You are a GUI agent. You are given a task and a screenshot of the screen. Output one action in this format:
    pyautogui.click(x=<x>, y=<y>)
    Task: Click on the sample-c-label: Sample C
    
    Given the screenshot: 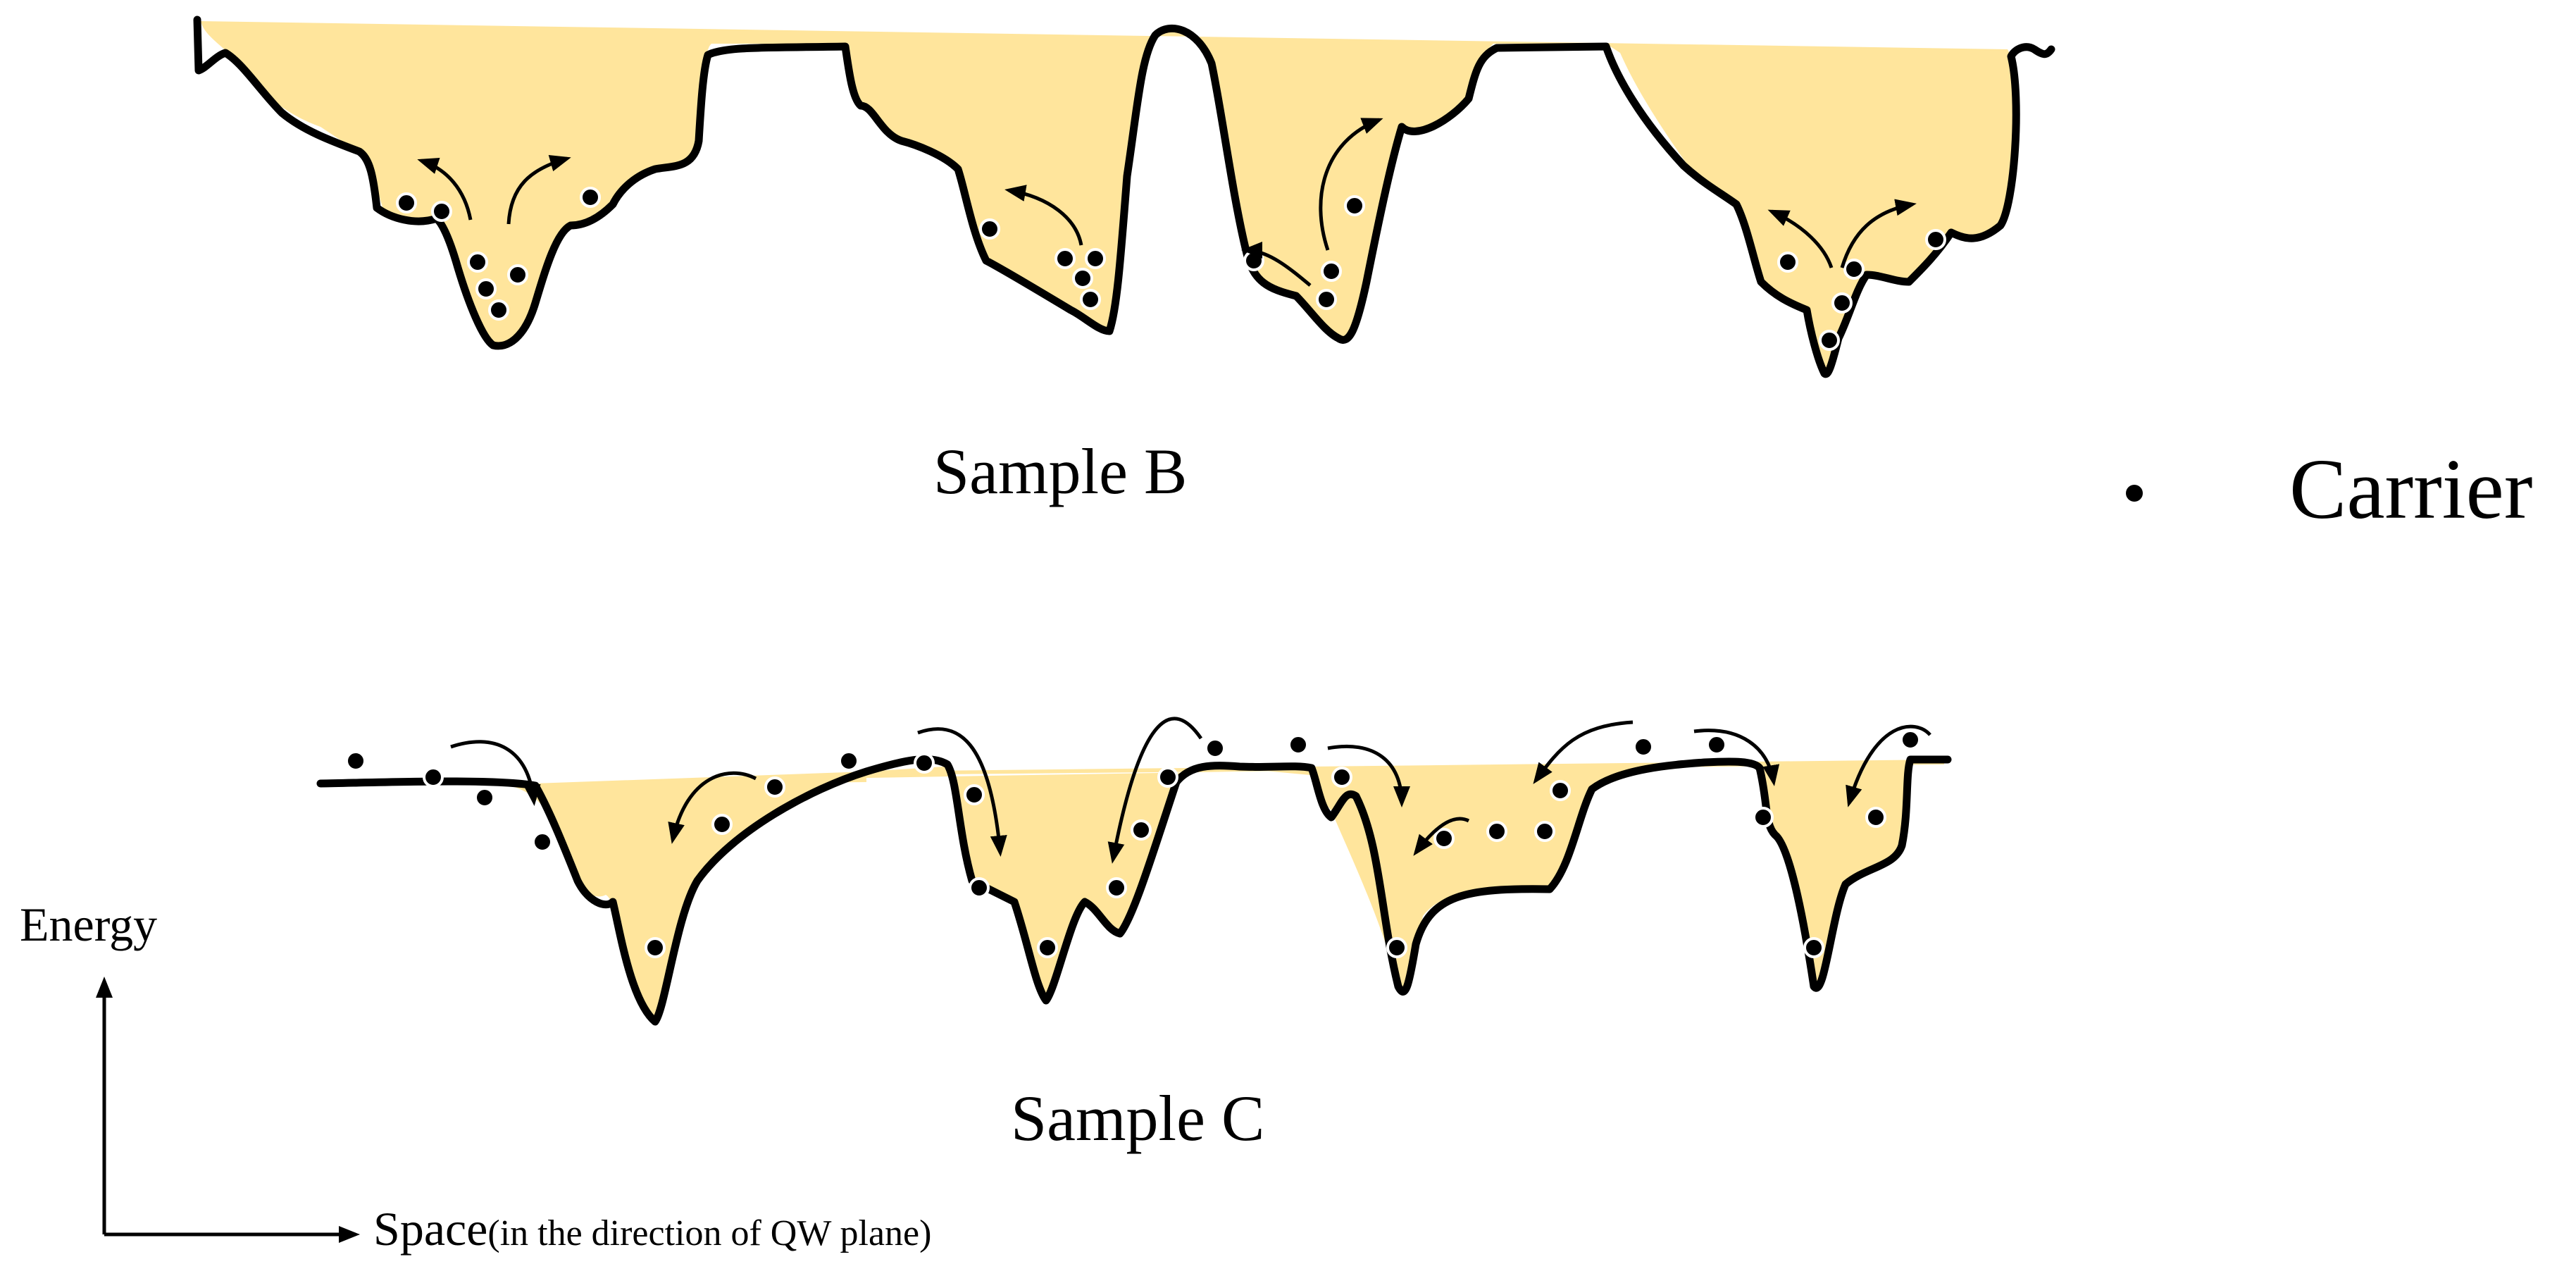 What is the action you would take?
    pyautogui.click(x=1137, y=1118)
    